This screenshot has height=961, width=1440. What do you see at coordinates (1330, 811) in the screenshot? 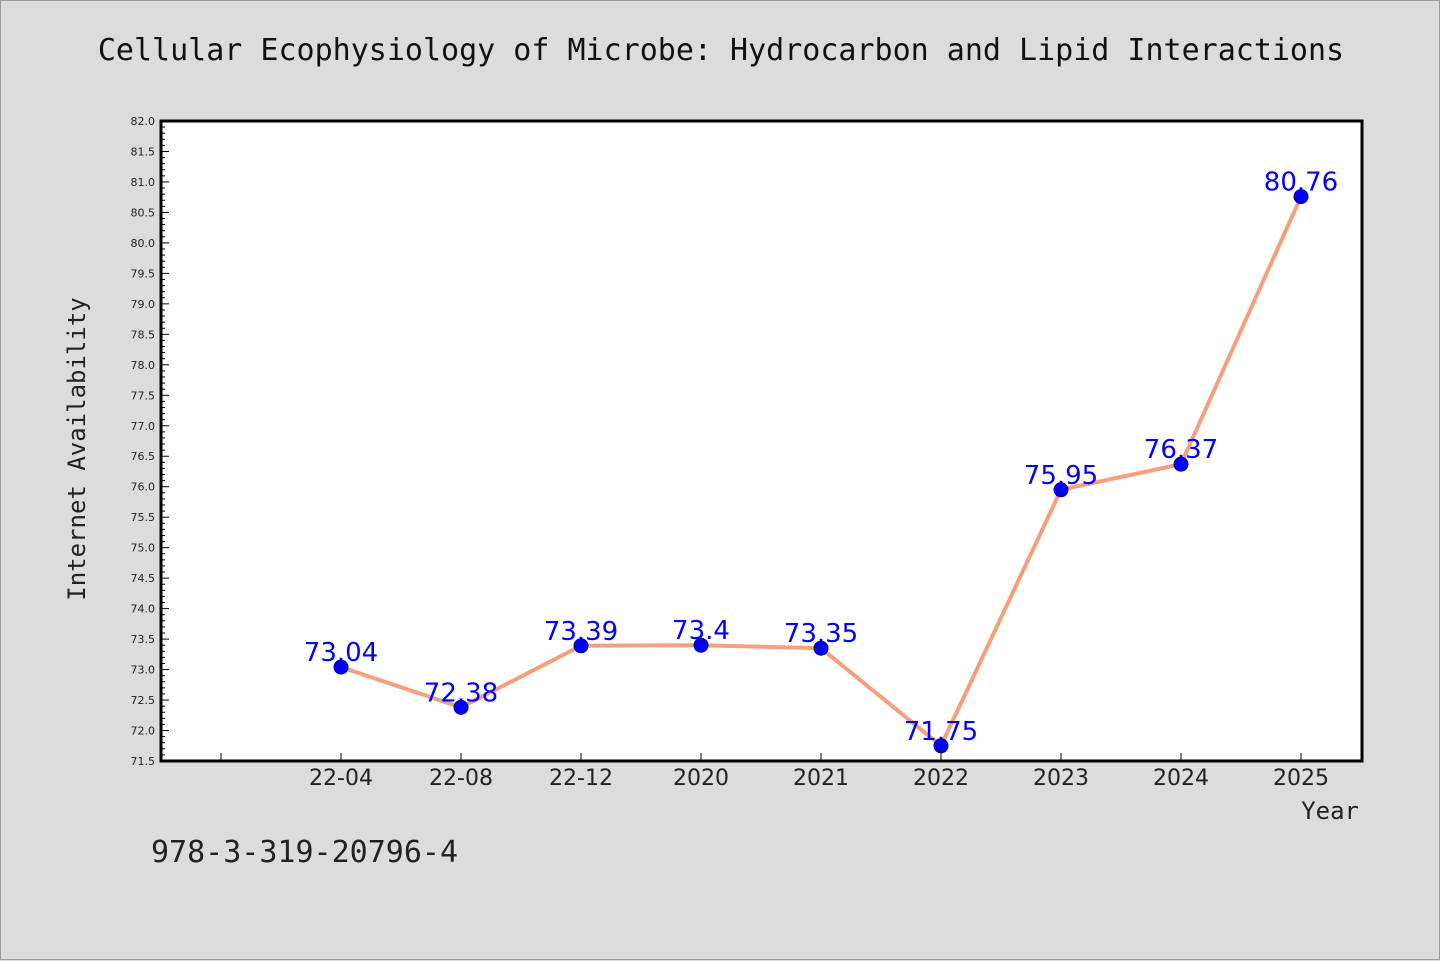
I see `x-axis-label: Year` at bounding box center [1330, 811].